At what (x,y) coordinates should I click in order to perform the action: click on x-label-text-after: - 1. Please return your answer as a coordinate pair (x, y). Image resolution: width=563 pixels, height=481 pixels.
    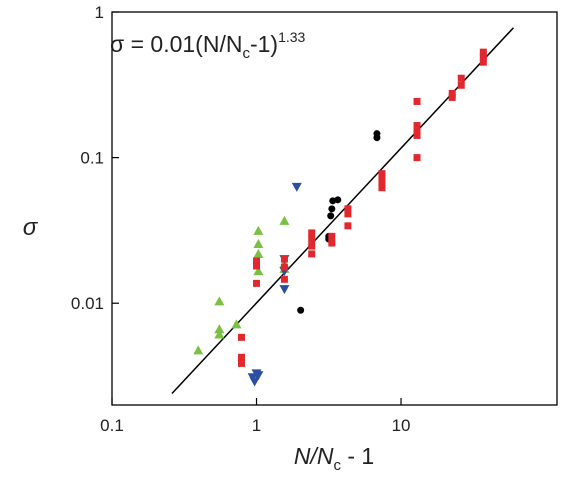
    Looking at the image, I should click on (357, 456).